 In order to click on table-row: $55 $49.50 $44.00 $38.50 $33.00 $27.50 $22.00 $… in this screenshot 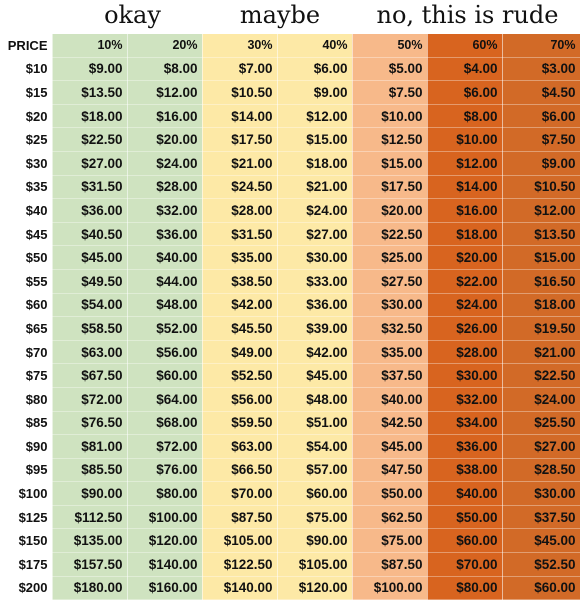, I will do `click(290, 281)`.